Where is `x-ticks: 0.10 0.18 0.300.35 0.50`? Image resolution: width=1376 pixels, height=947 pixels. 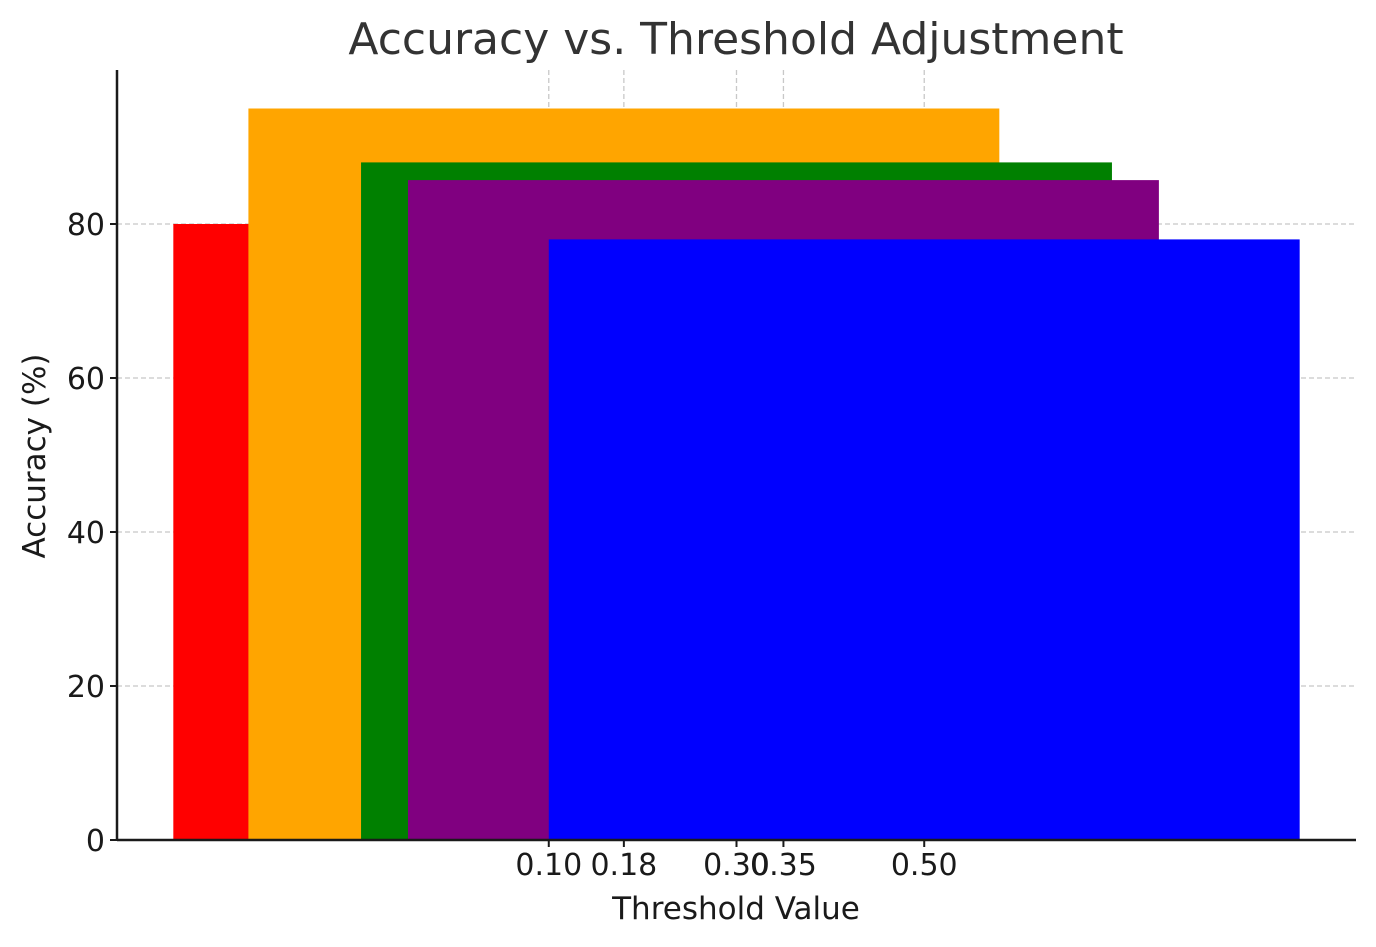 x-ticks: 0.10 0.18 0.300.35 0.50 is located at coordinates (736, 861).